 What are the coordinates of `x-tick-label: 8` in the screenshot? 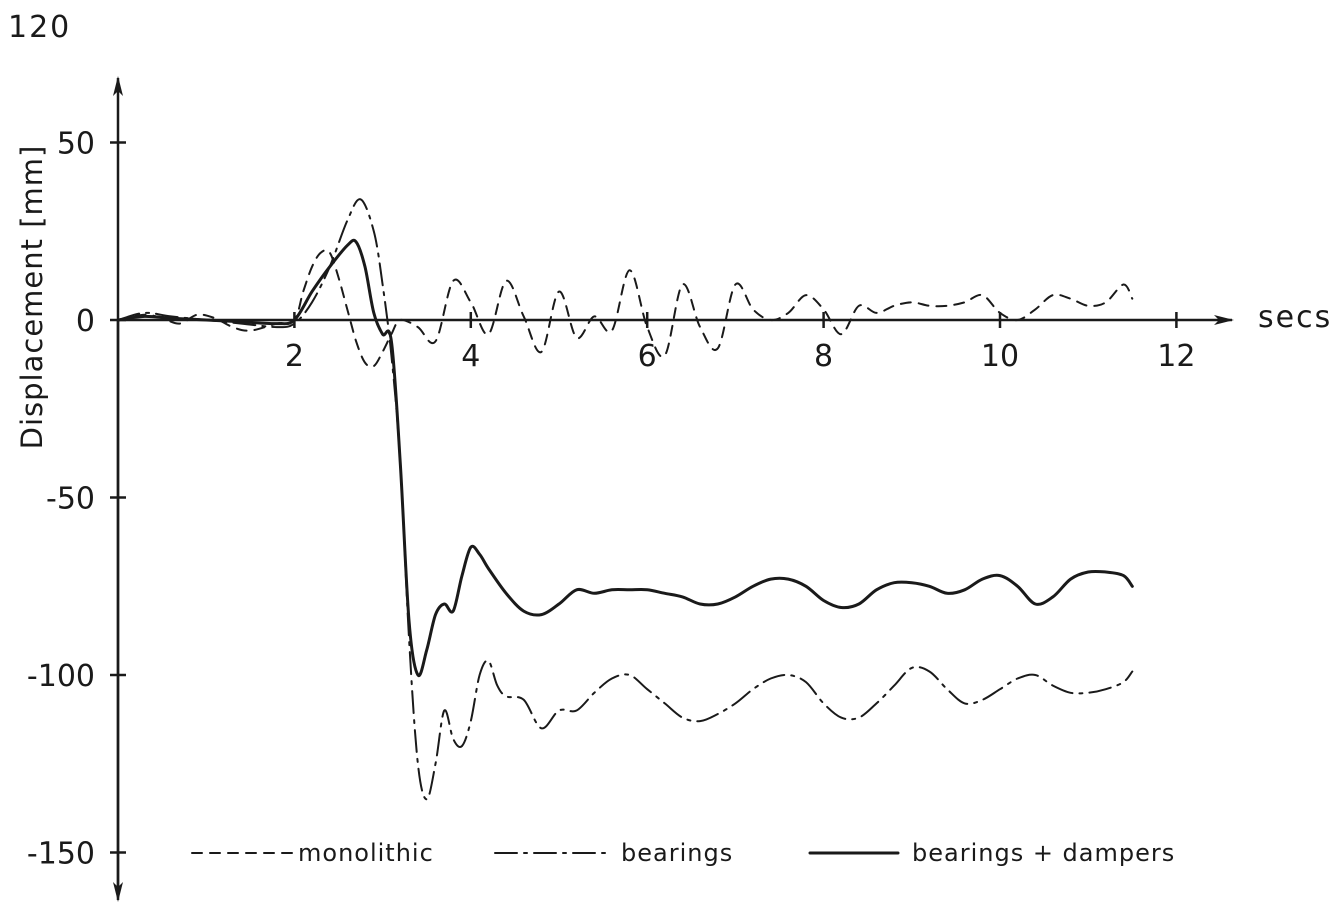 It's located at (823, 356).